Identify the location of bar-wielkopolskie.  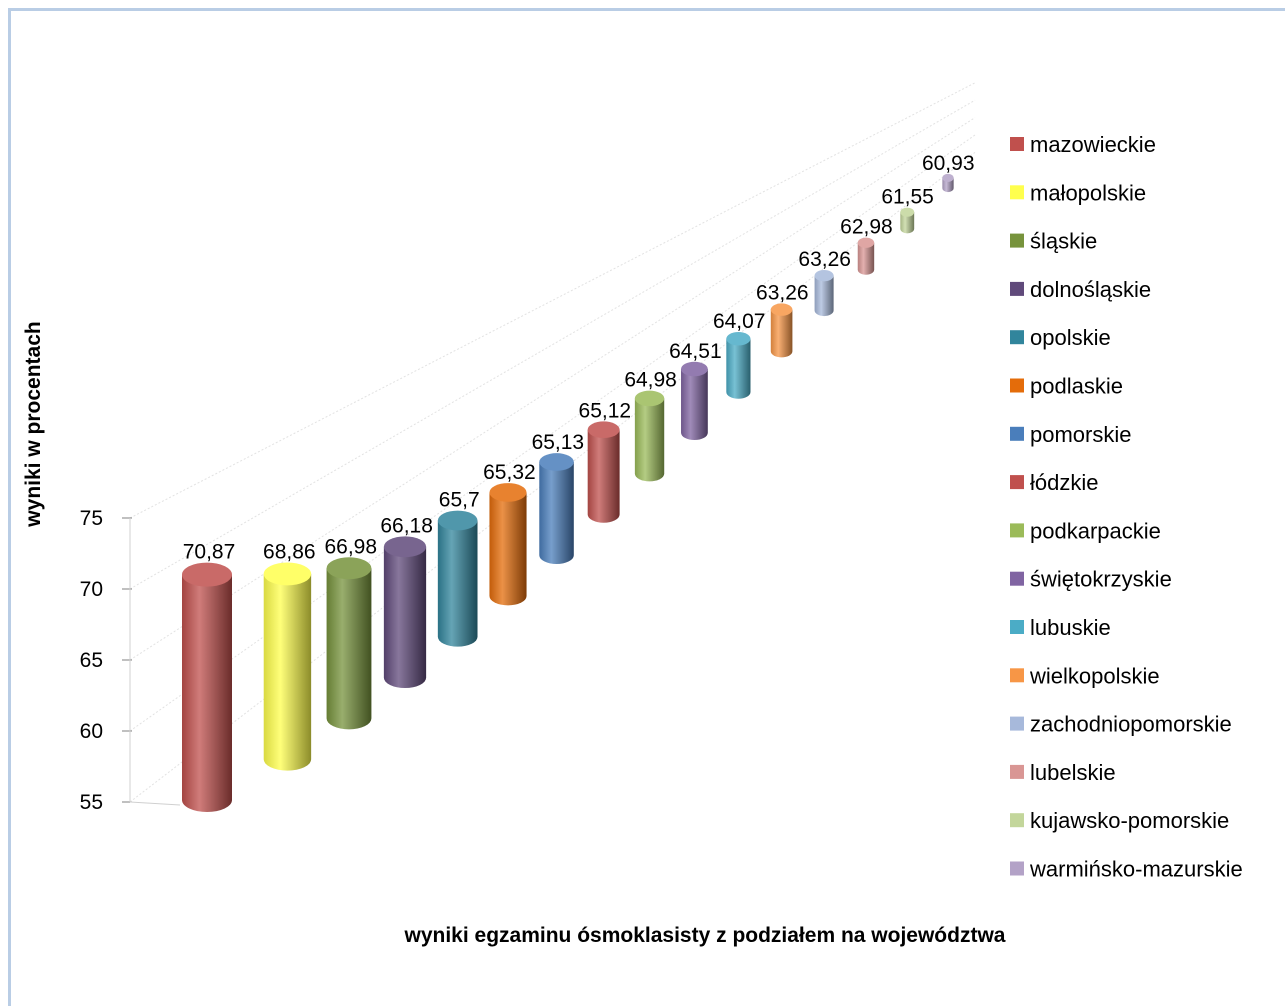
(781, 333).